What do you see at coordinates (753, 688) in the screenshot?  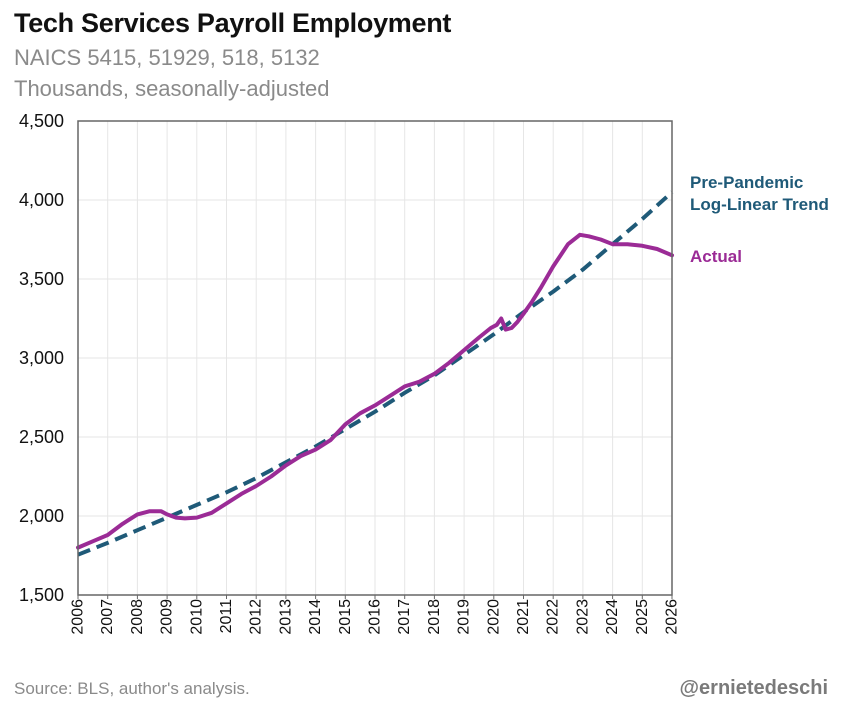 I see `author-handle: @ernietedeschi` at bounding box center [753, 688].